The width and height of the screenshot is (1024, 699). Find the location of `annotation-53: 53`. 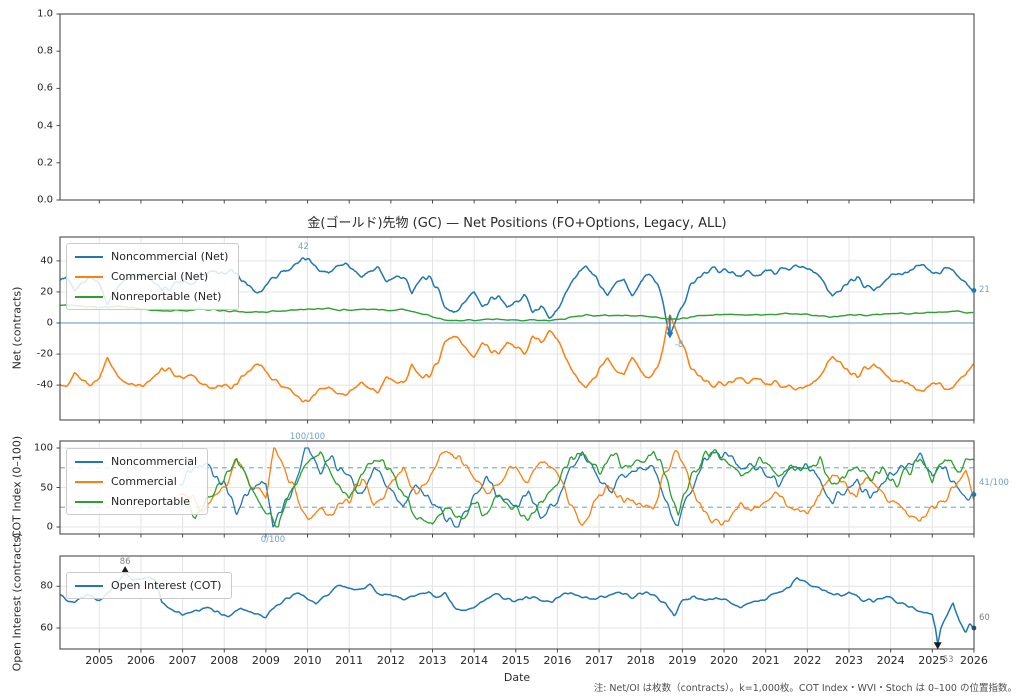

annotation-53: 53 is located at coordinates (948, 660).